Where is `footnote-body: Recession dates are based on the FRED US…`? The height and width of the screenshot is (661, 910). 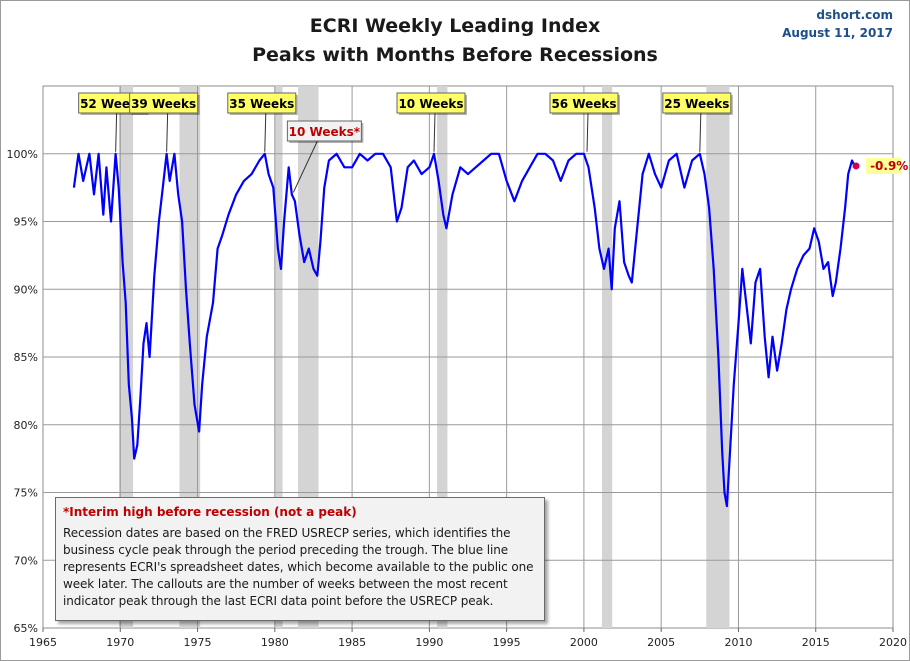 footnote-body: Recession dates are based on the FRED US… is located at coordinates (298, 567).